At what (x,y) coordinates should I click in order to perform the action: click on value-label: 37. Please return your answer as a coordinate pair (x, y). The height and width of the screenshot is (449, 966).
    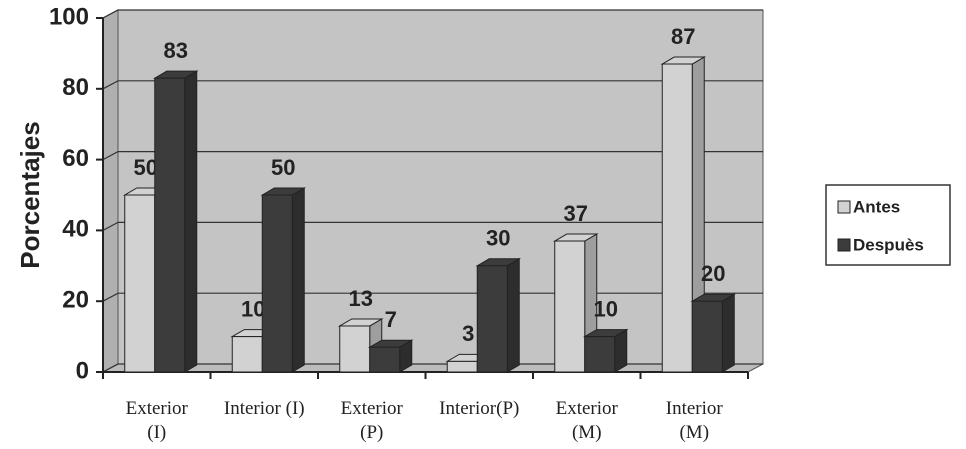
    Looking at the image, I should click on (576, 213).